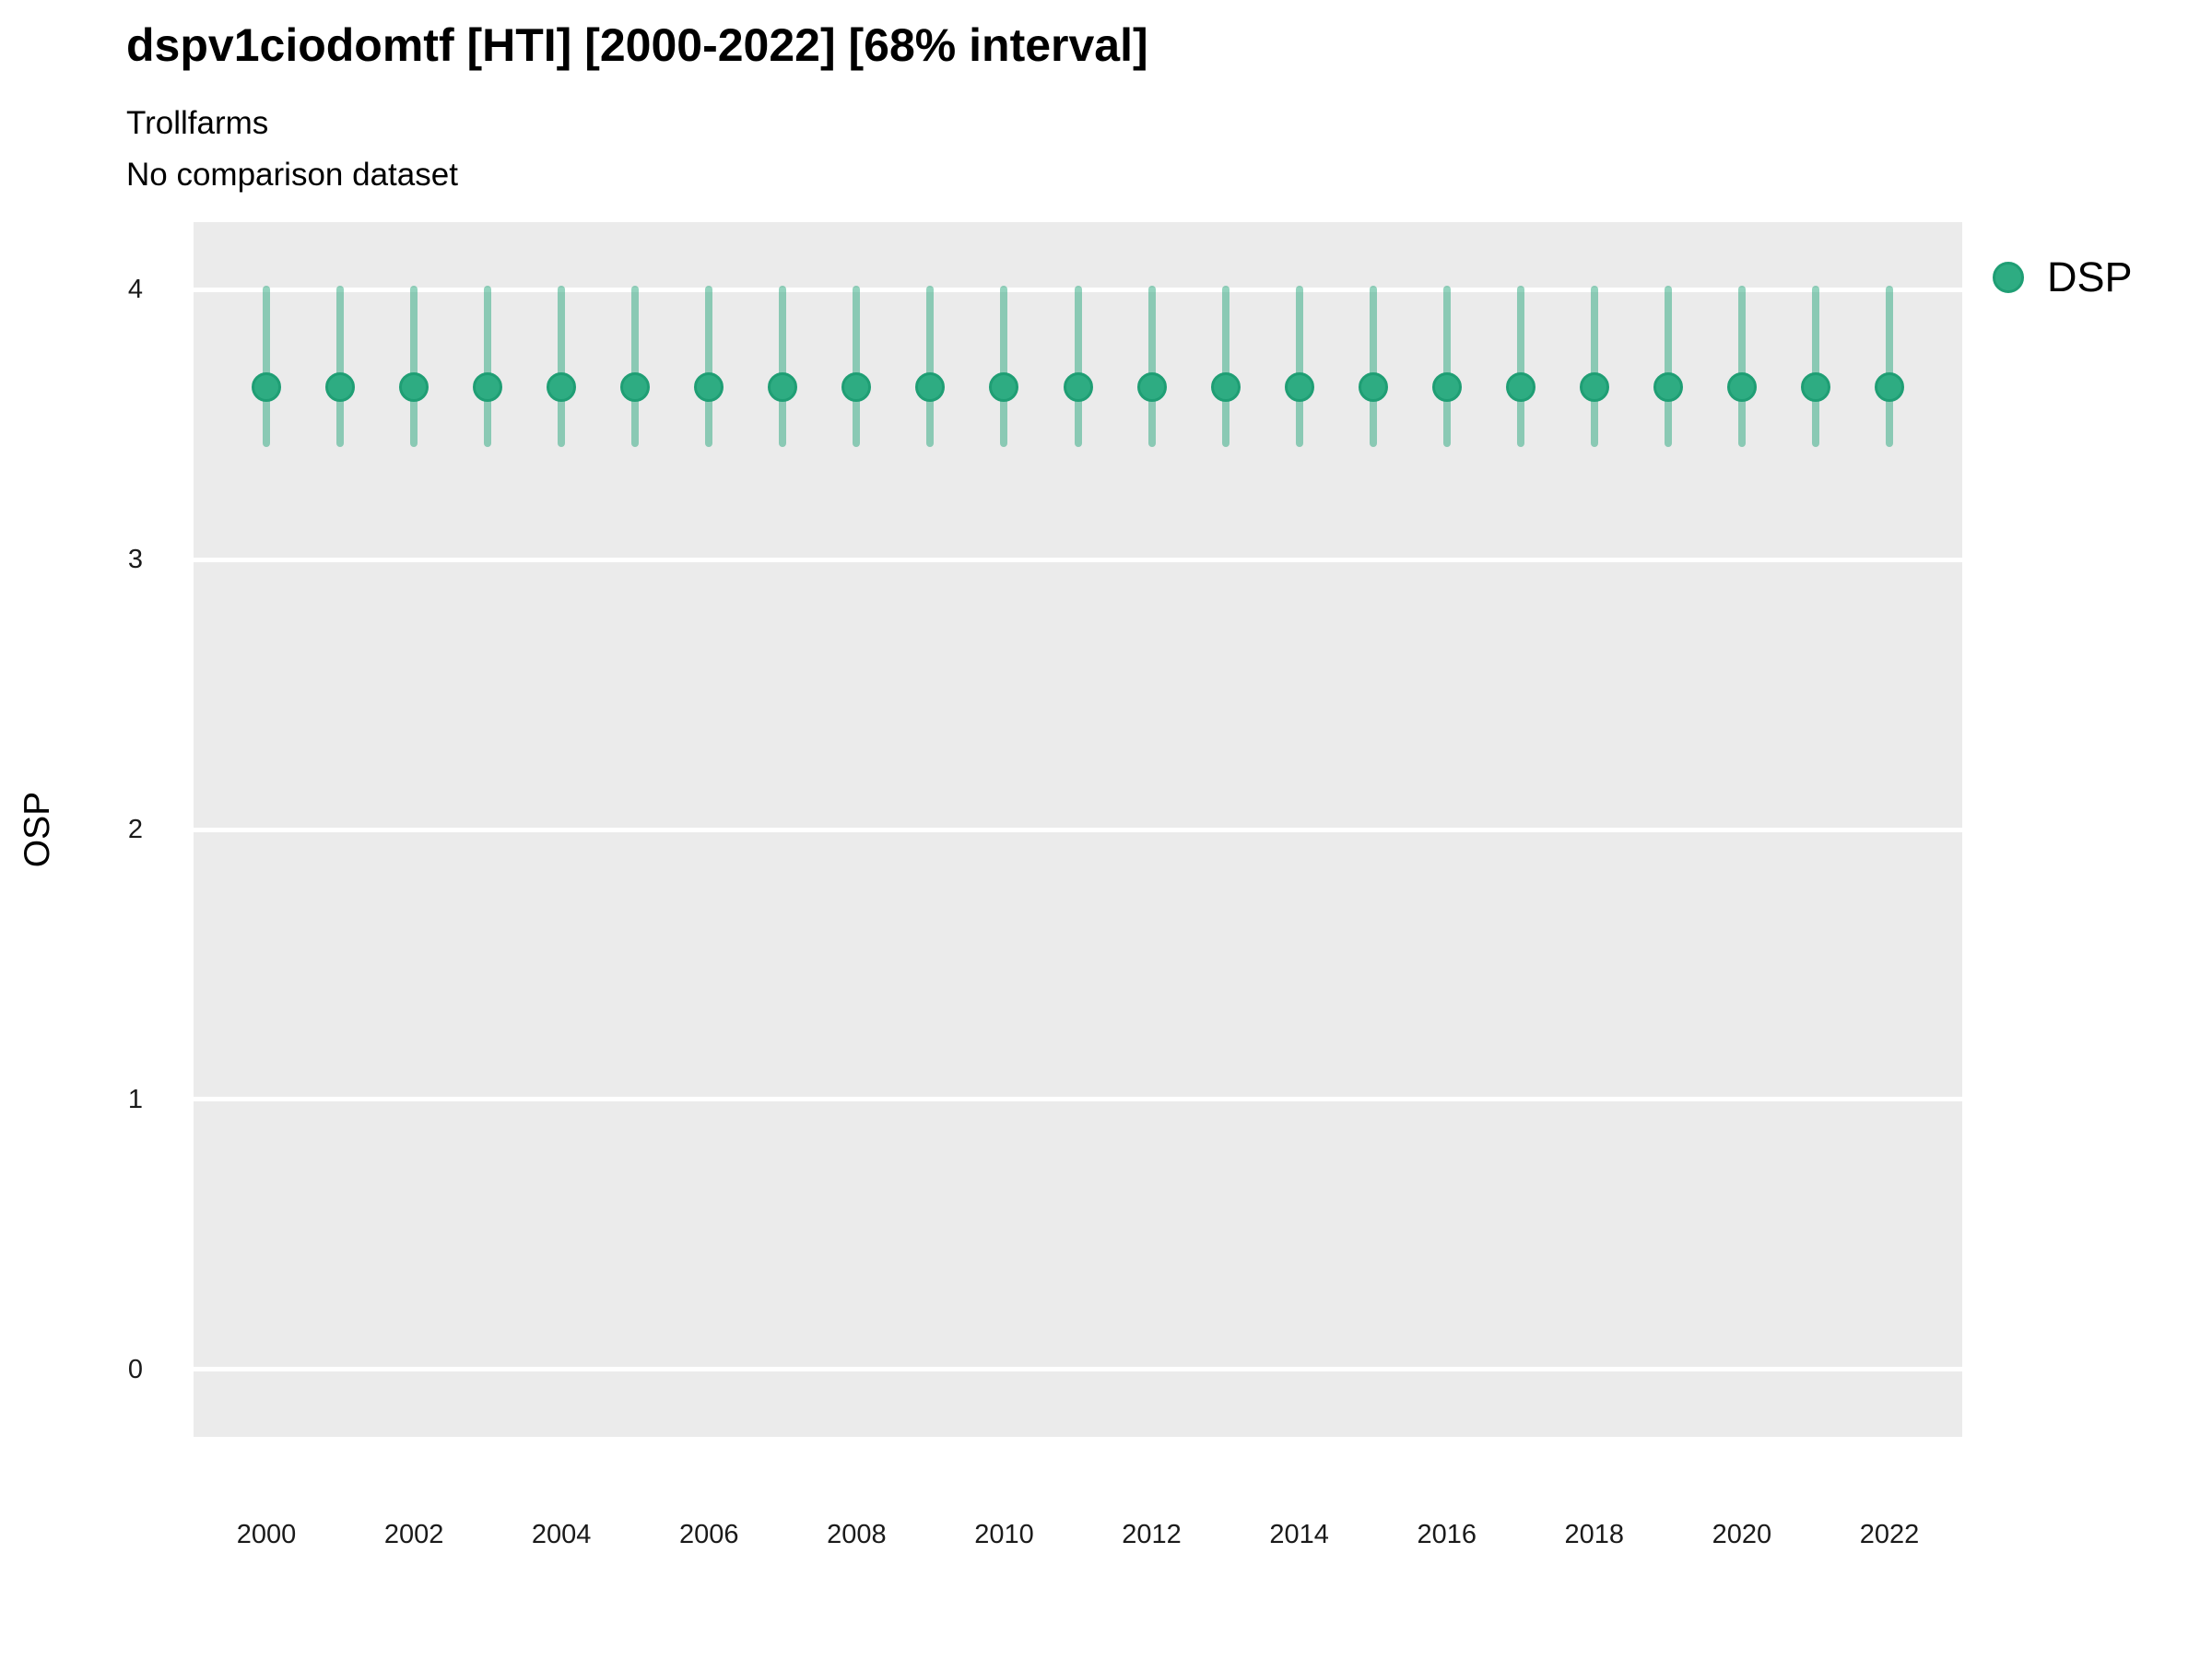 Image resolution: width=2212 pixels, height=1659 pixels. I want to click on legend: DSP, so click(2063, 277).